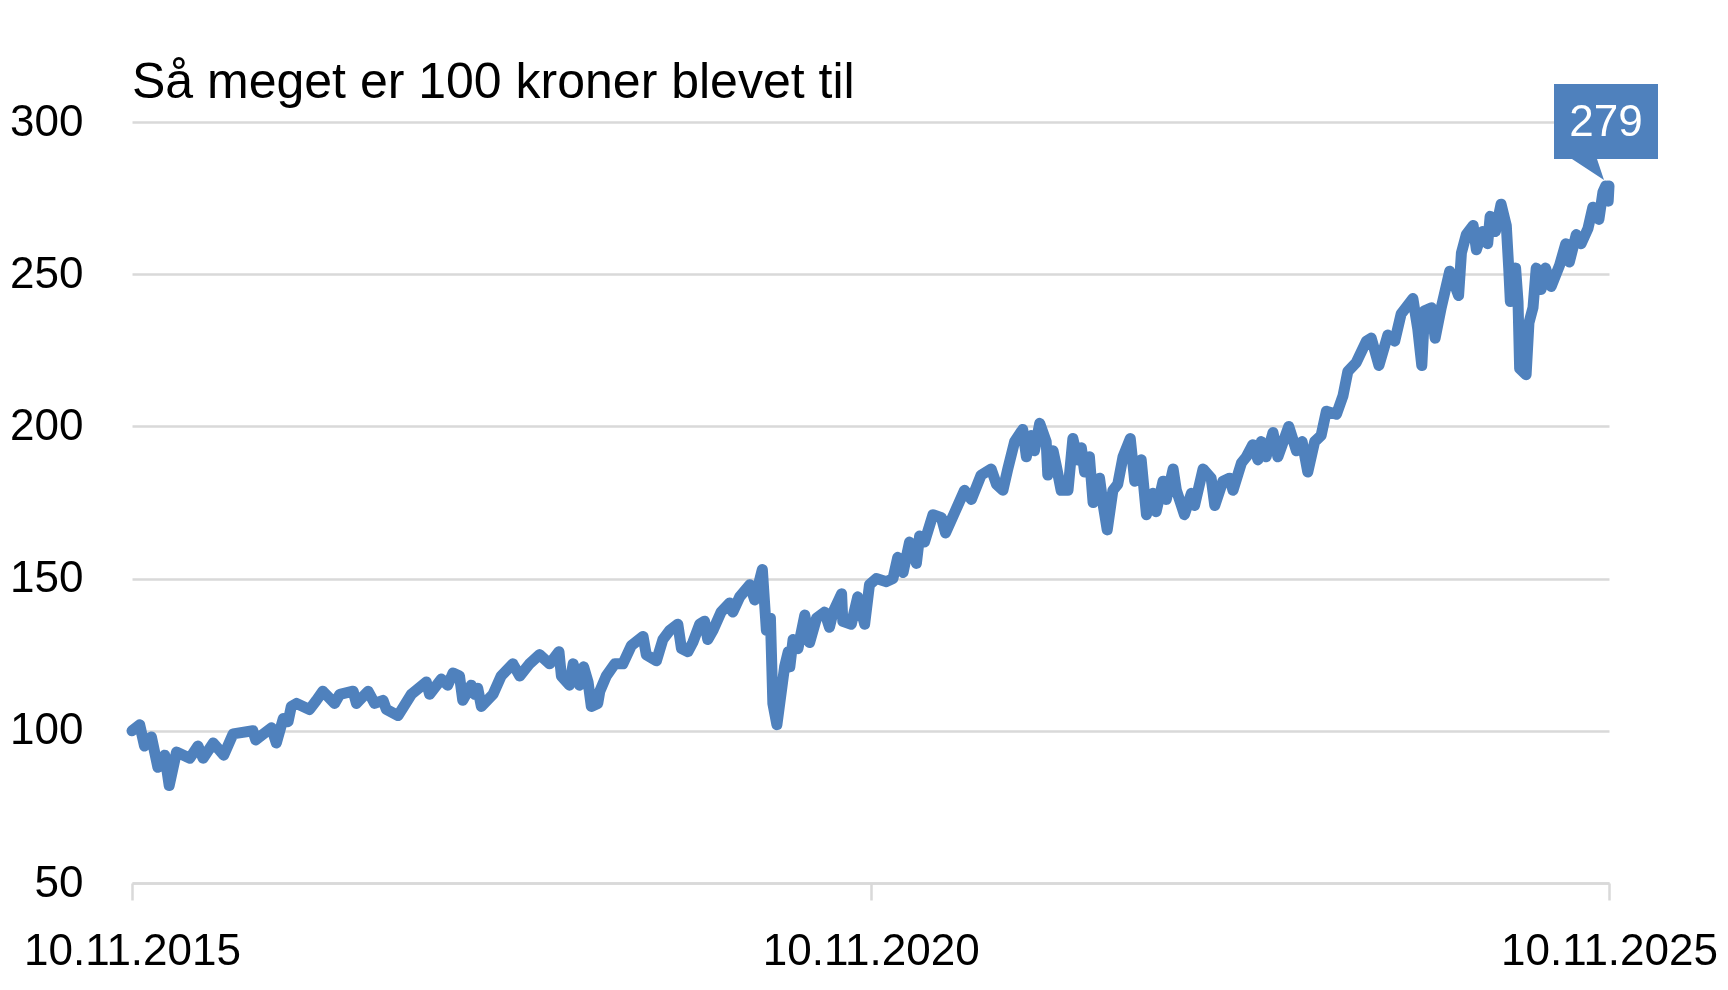 This screenshot has width=1728, height=990. Describe the element at coordinates (871, 949) in the screenshot. I see `x-tick-label: 10.11.2020` at that location.